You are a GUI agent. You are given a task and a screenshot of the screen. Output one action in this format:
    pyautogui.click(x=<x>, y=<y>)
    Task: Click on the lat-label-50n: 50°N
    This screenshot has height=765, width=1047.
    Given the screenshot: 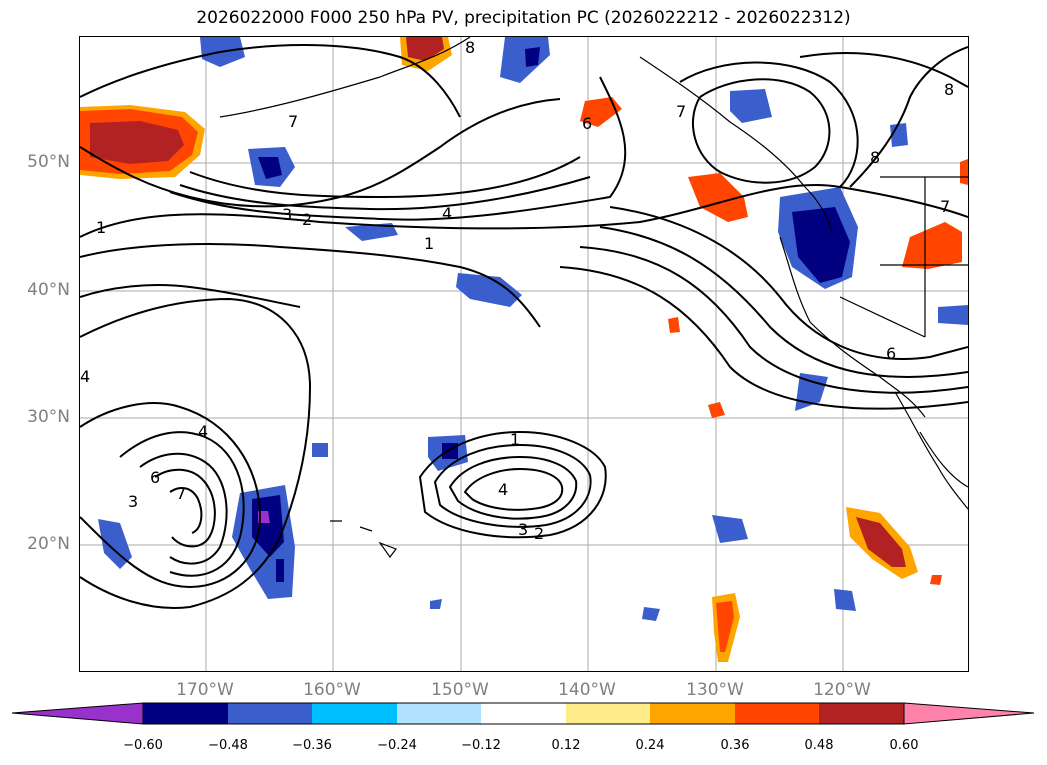 What is the action you would take?
    pyautogui.click(x=48, y=162)
    